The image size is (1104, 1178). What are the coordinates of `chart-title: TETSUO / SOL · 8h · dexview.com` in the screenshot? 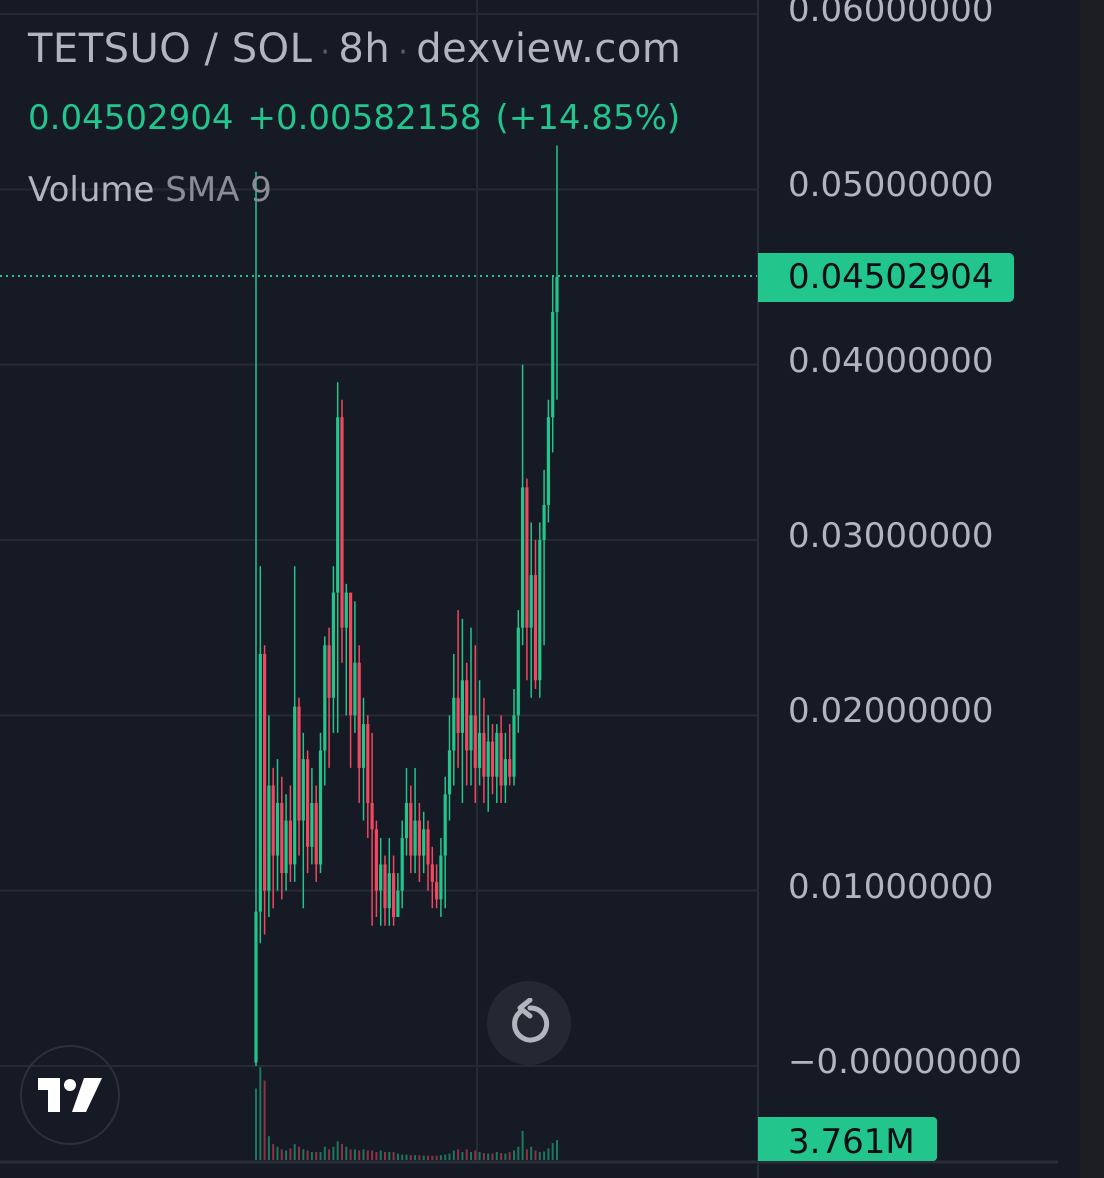 It's located at (355, 49).